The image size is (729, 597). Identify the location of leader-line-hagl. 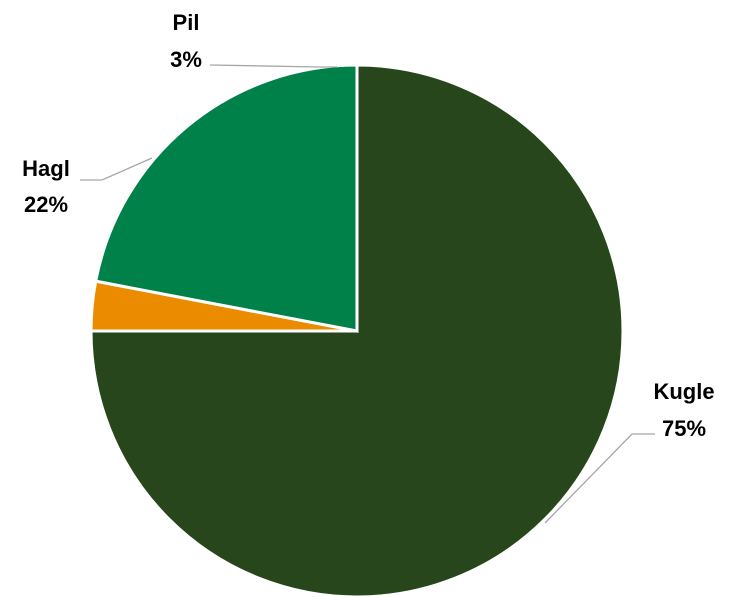
(116, 169).